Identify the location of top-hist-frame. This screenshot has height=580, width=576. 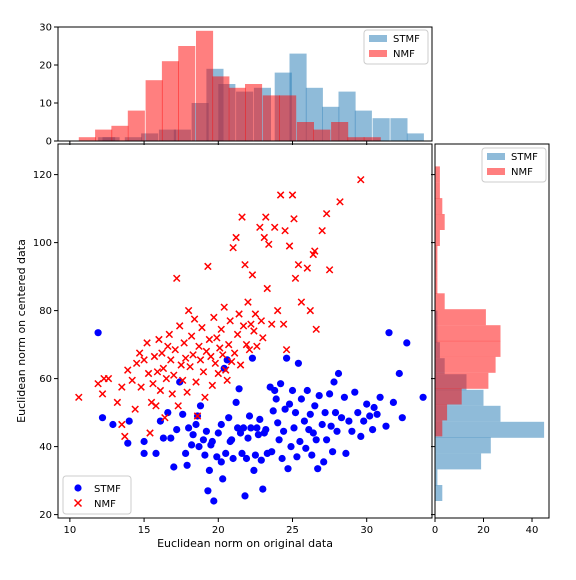
(245, 84).